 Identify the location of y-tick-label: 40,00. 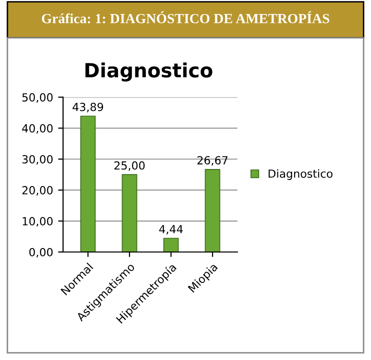
(37, 129).